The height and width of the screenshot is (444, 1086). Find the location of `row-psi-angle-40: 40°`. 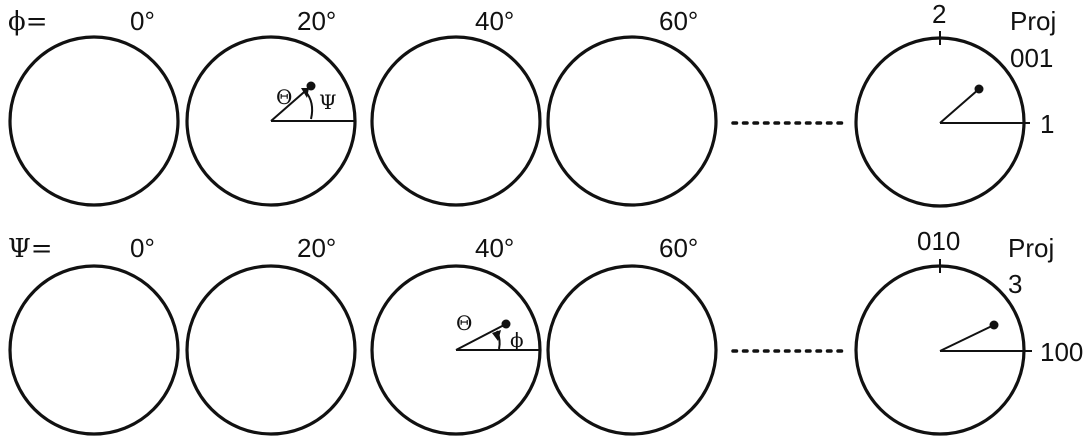

row-psi-angle-40: 40° is located at coordinates (494, 248).